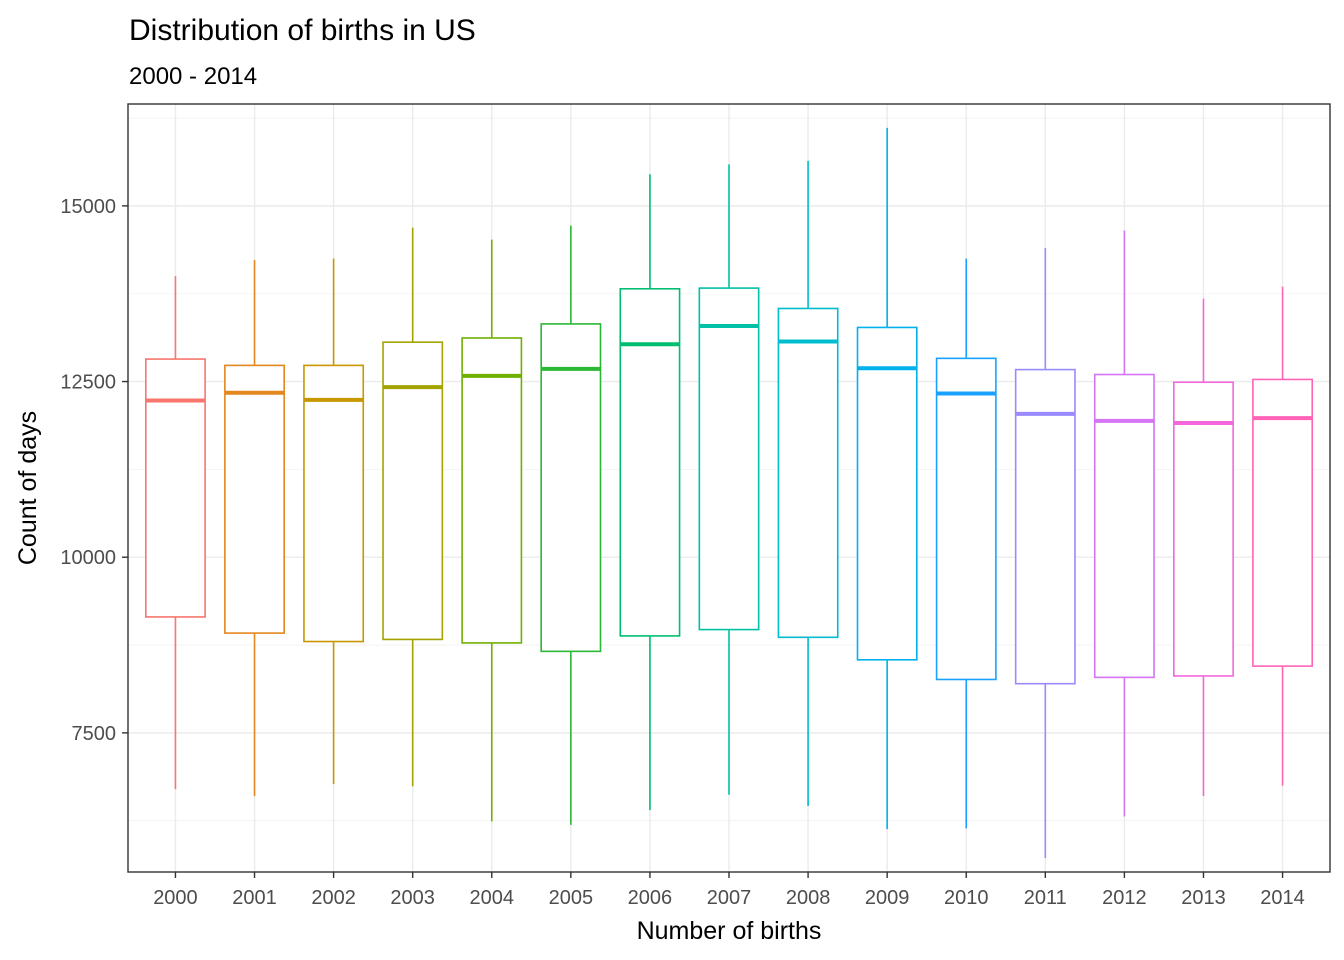  Describe the element at coordinates (808, 898) in the screenshot. I see `x-tick-label: 2008` at that location.